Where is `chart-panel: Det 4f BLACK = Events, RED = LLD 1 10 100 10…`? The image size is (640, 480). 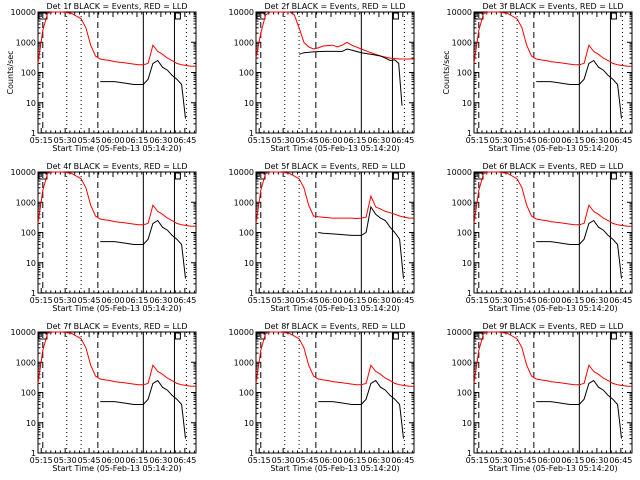 chart-panel: Det 4f BLACK = Events, RED = LLD 1 10 100 10… is located at coordinates (104, 237).